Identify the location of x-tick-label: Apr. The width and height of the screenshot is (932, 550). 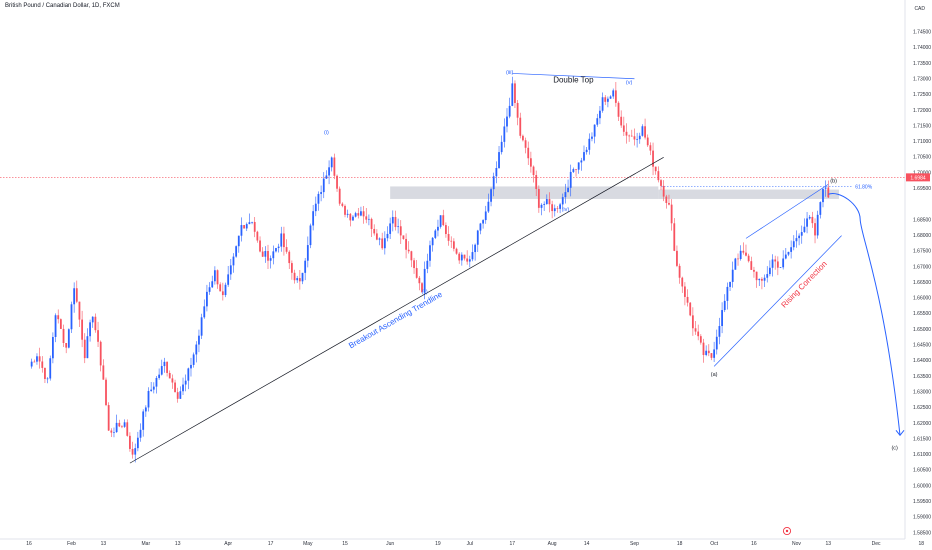
(228, 544).